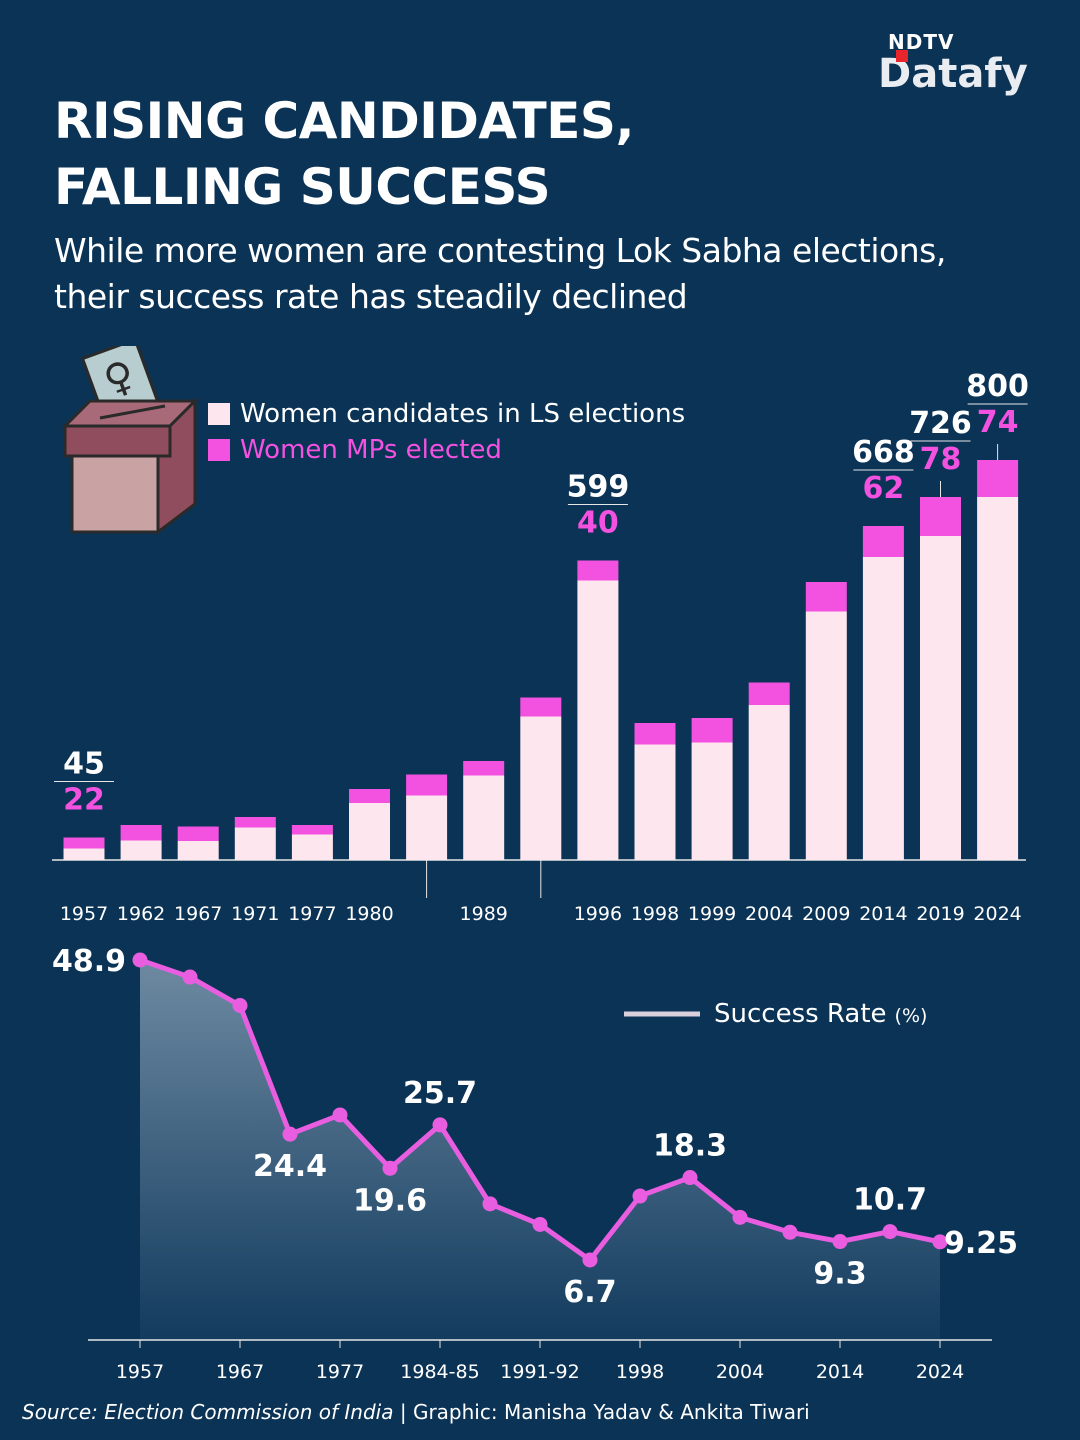  Describe the element at coordinates (598, 720) in the screenshot. I see `bar-candidates-1996` at that location.